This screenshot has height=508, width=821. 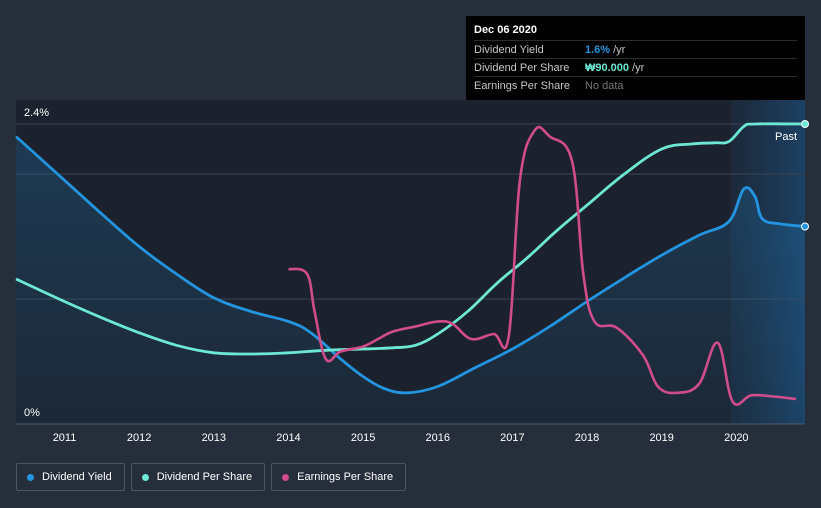 What do you see at coordinates (36, 113) in the screenshot?
I see `y-axis-max-label: 2.4%` at bounding box center [36, 113].